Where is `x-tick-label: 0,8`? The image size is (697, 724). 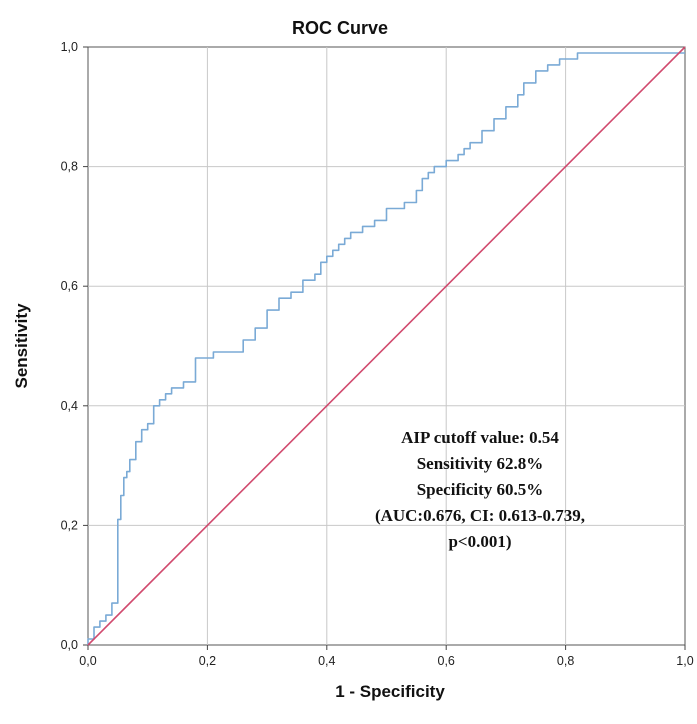 x-tick-label: 0,8 is located at coordinates (565, 661).